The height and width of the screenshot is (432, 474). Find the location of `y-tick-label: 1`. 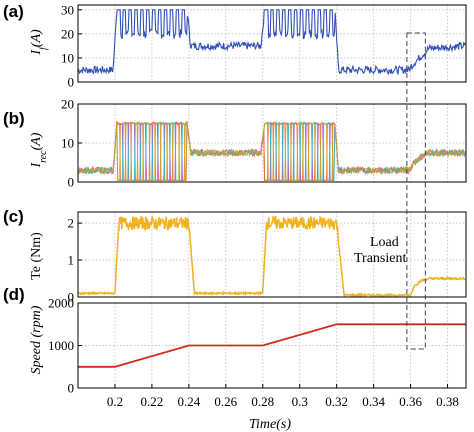

y-tick-label: 1 is located at coordinates (71, 260).